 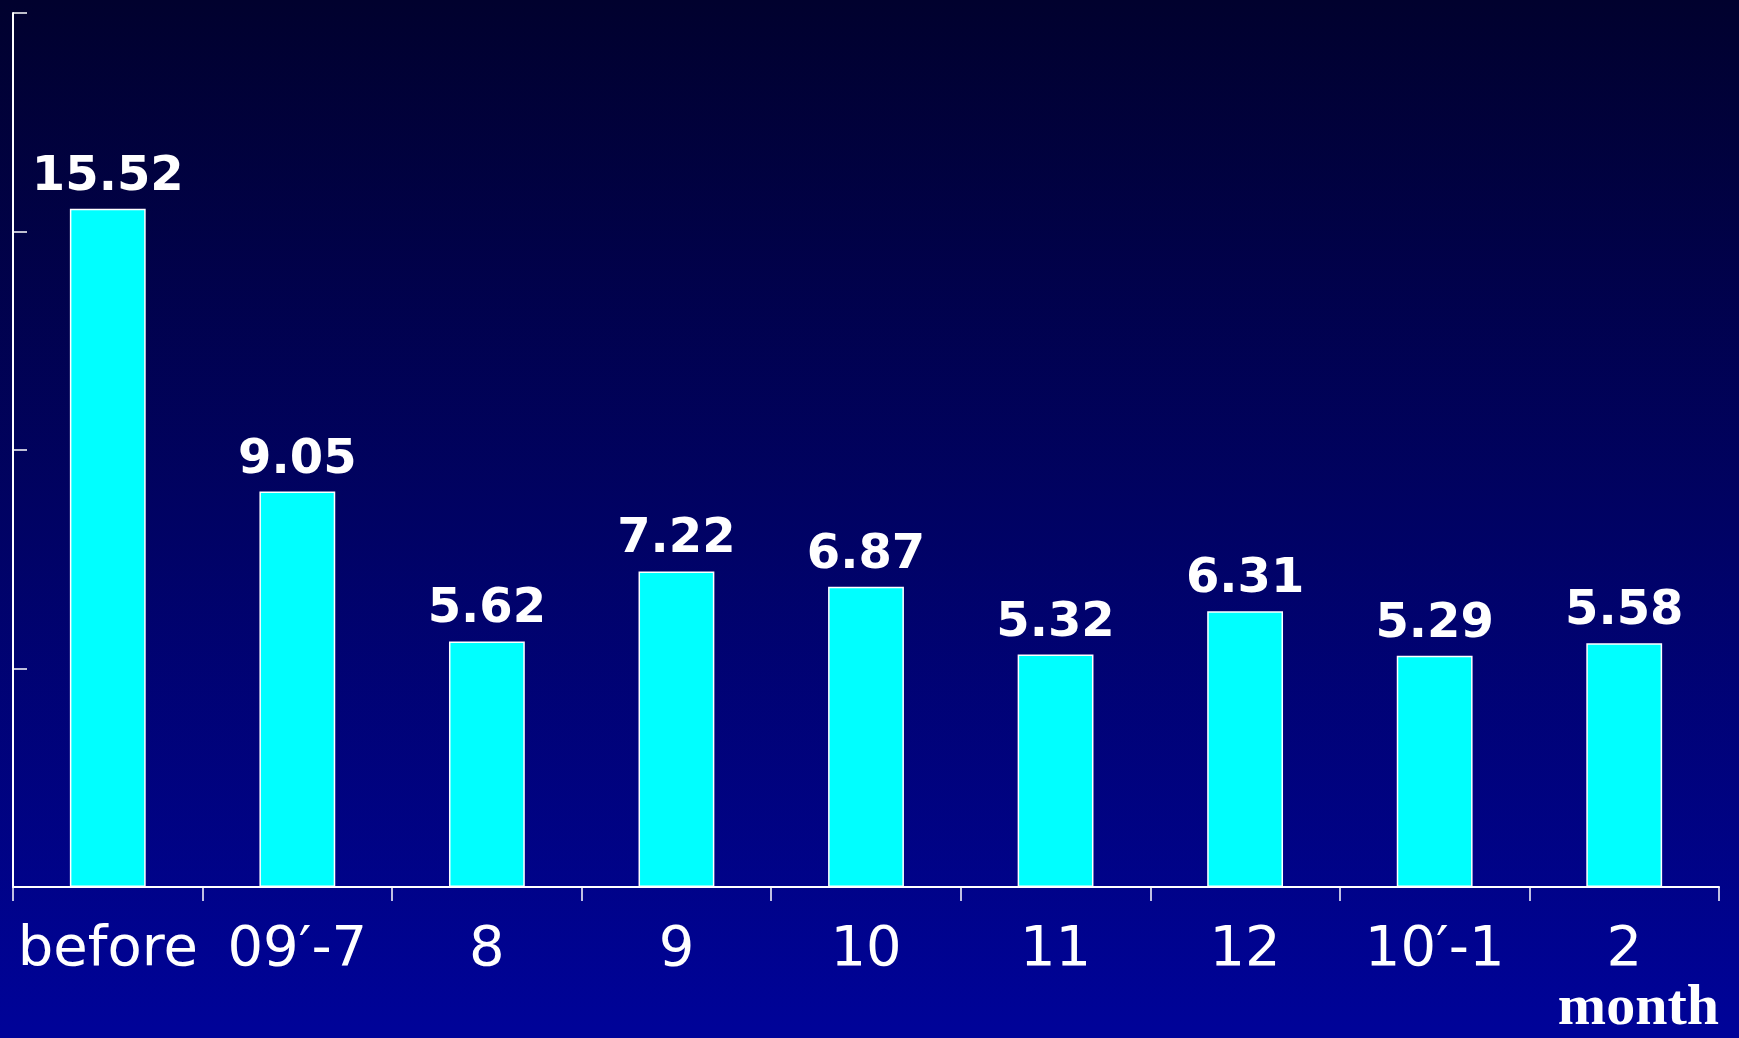 I want to click on x-tick-label: 9, so click(x=676, y=945).